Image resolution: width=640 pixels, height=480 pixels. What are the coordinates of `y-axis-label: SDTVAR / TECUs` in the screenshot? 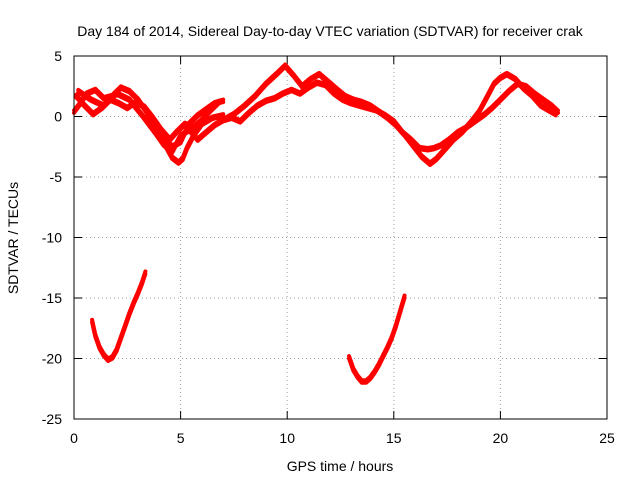 It's located at (13, 238).